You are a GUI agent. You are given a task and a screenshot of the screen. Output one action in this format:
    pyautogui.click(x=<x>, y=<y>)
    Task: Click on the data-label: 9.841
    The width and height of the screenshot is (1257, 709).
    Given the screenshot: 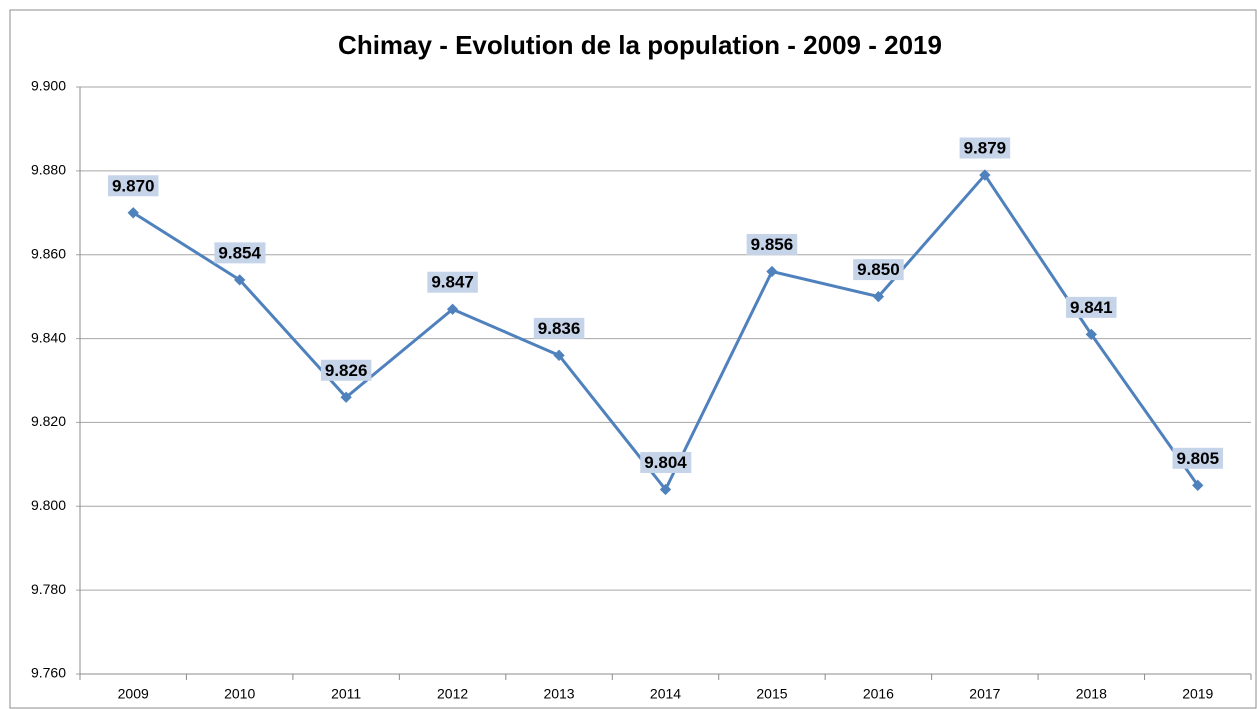 What is the action you would take?
    pyautogui.click(x=1091, y=307)
    